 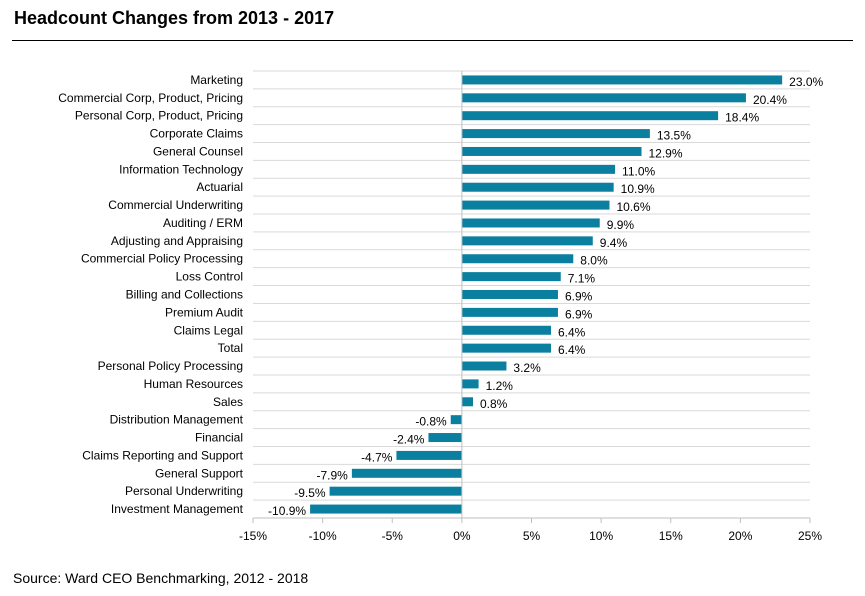 What do you see at coordinates (810, 536) in the screenshot?
I see `x-tick-label: 25%` at bounding box center [810, 536].